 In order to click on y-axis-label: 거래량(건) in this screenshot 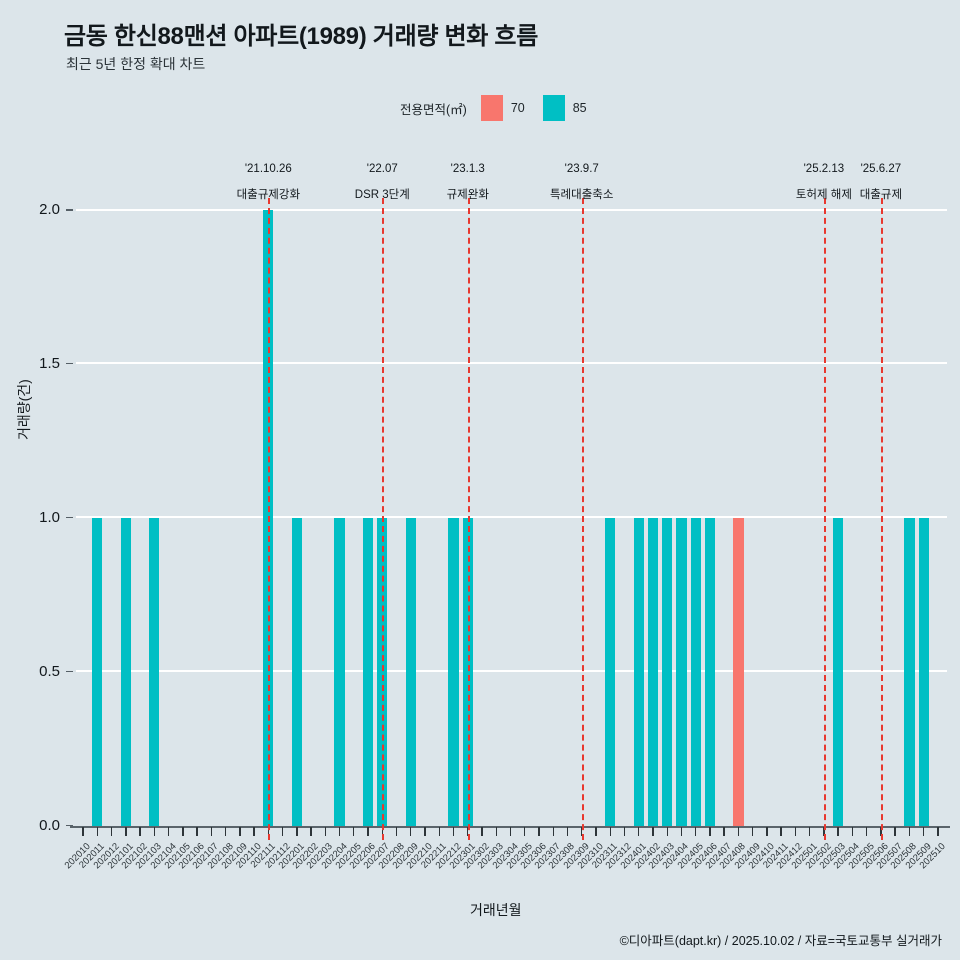, I will do `click(24, 409)`.